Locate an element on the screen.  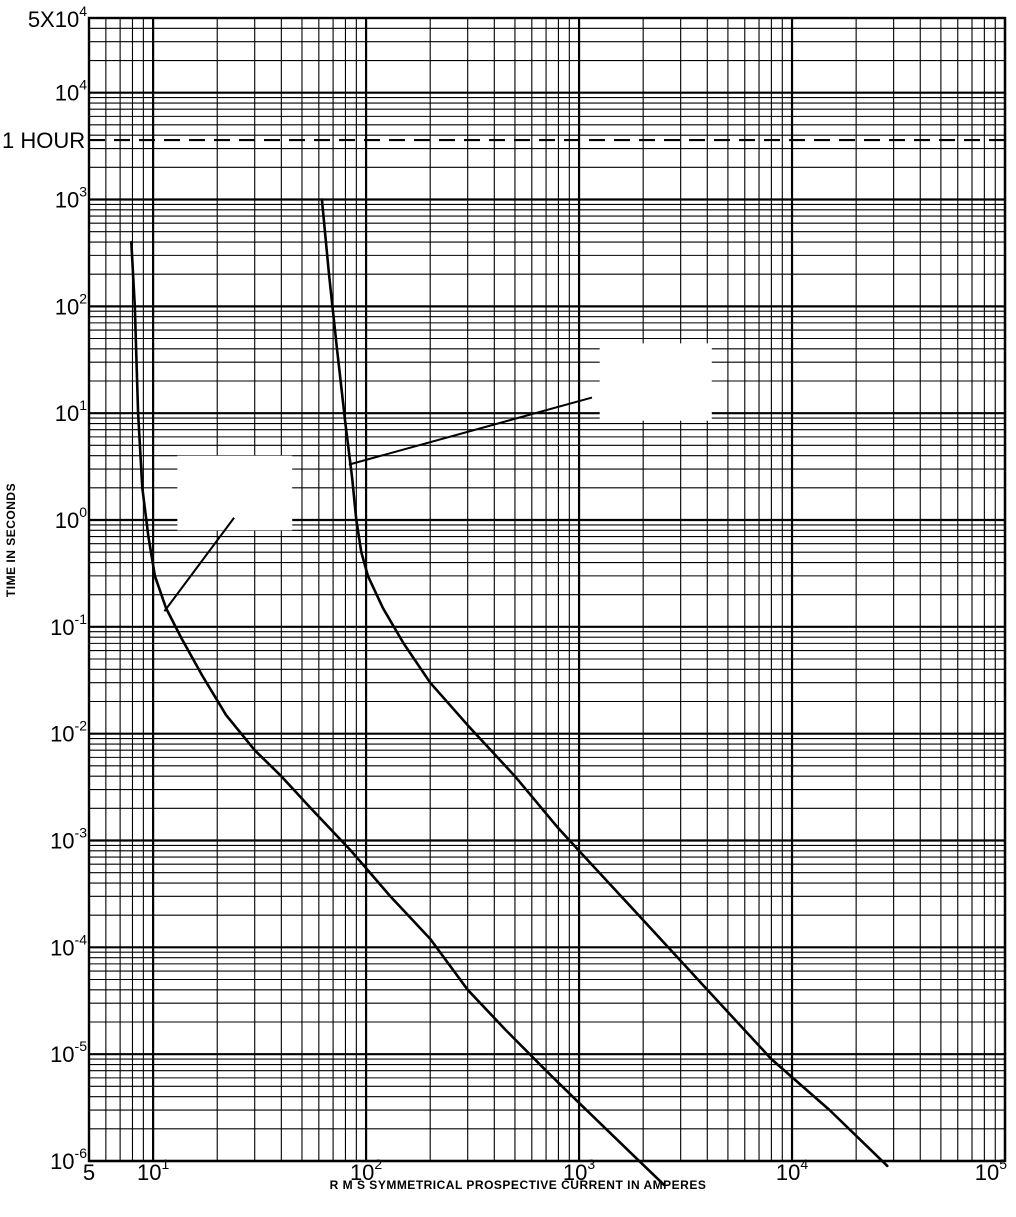
x-tick-label: 10³ is located at coordinates (579, 1170).